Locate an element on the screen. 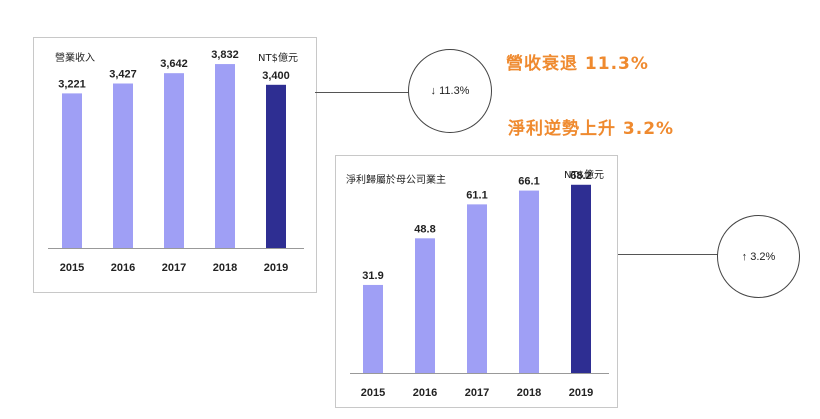 The image size is (820, 419). profit-bar-2018 is located at coordinates (529, 281).